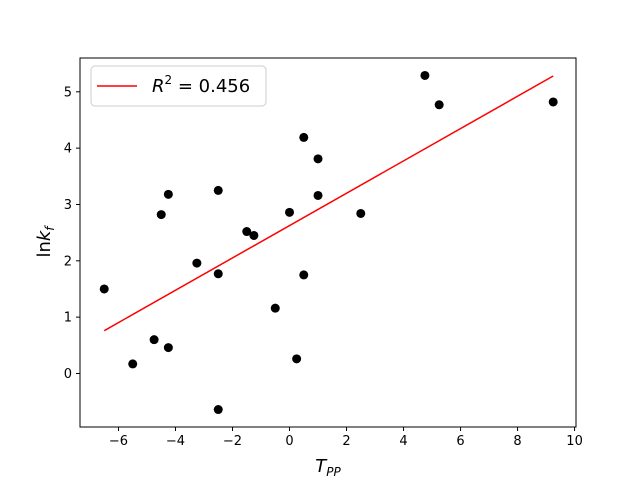  What do you see at coordinates (346, 441) in the screenshot?
I see `x-tick-label: 2` at bounding box center [346, 441].